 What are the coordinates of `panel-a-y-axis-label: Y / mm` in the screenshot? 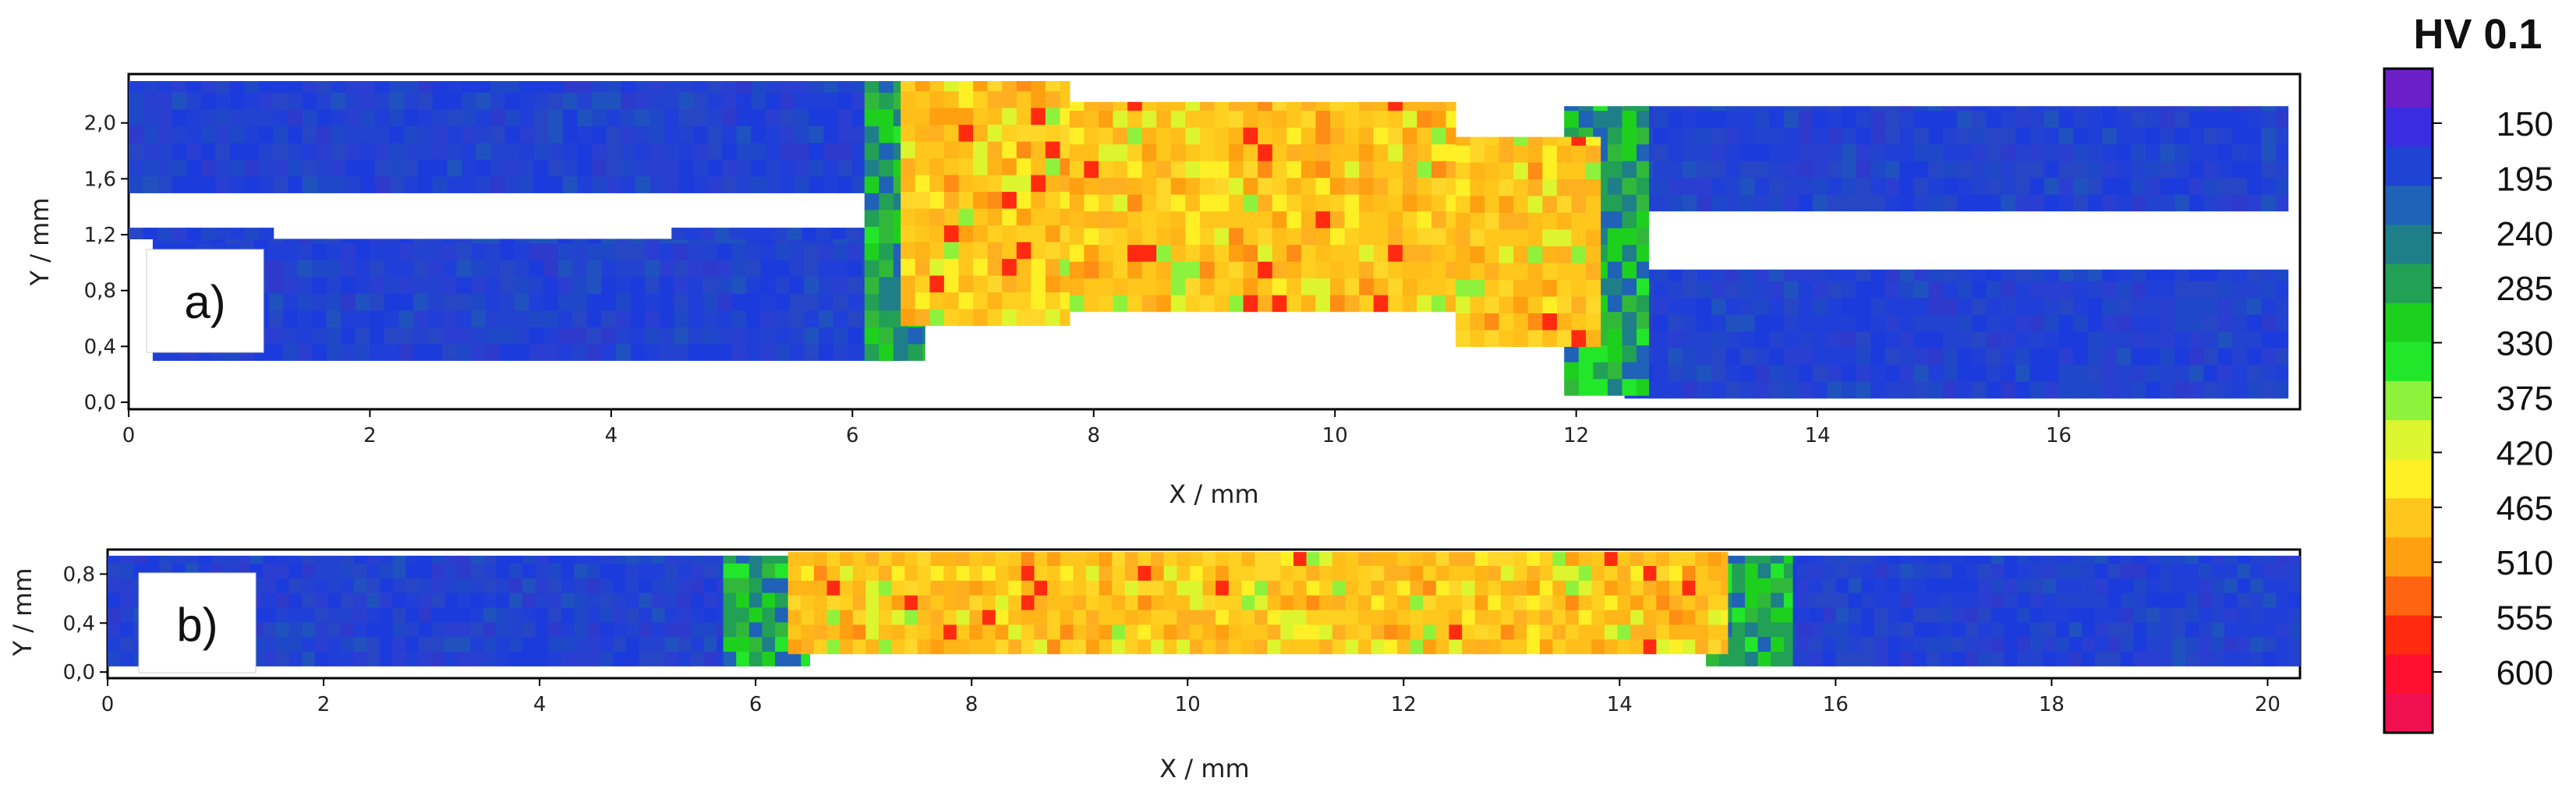 It's located at (40, 242).